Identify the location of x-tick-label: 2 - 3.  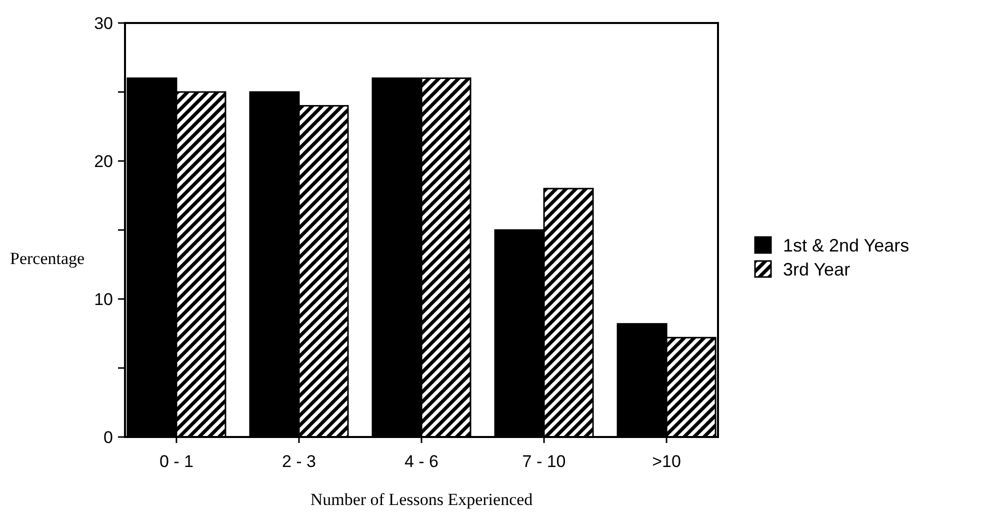
(299, 461).